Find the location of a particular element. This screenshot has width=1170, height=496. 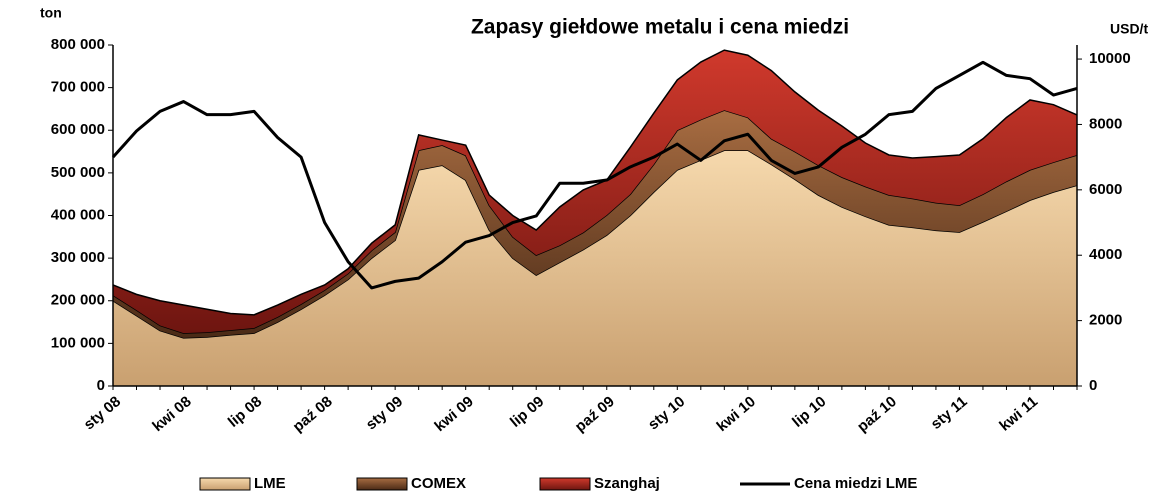

x-tick-label: kwi 10 is located at coordinates (736, 414).